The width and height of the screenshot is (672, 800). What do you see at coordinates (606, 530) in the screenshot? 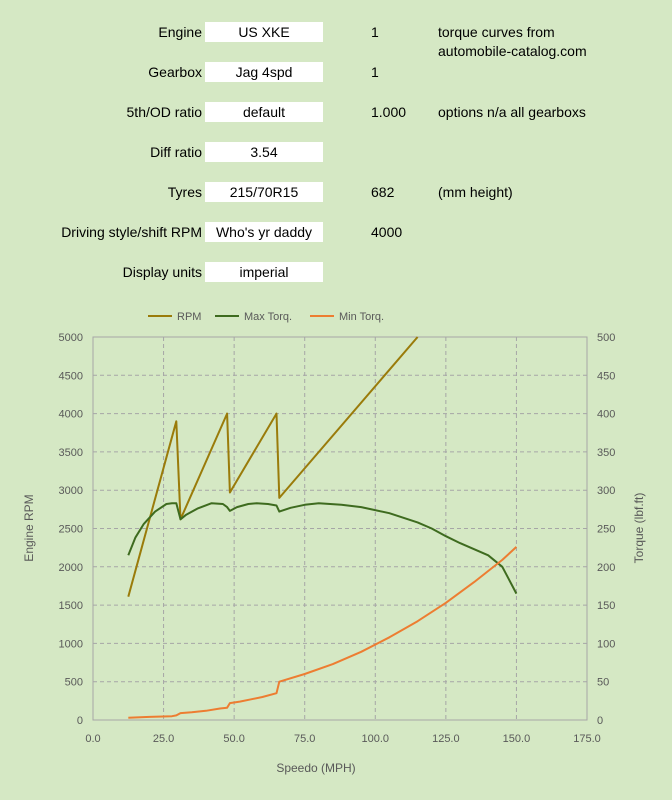
I see `y2-tick-label: 250` at bounding box center [606, 530].